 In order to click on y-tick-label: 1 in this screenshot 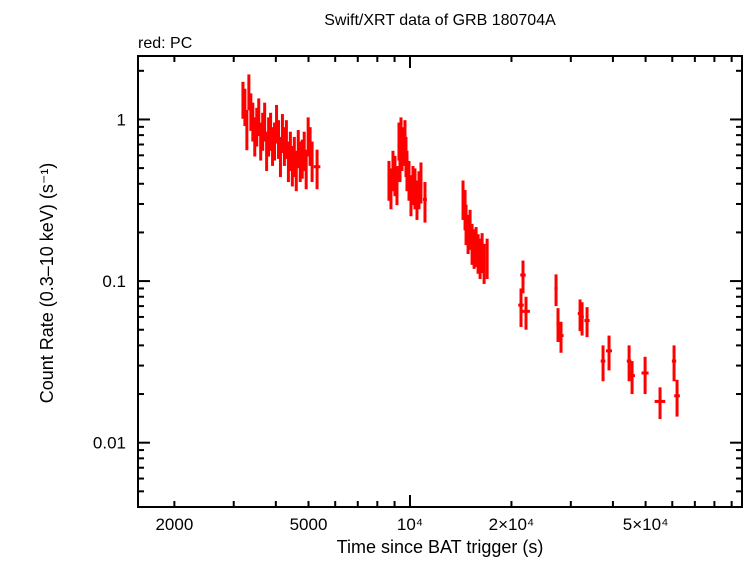, I will do `click(121, 119)`.